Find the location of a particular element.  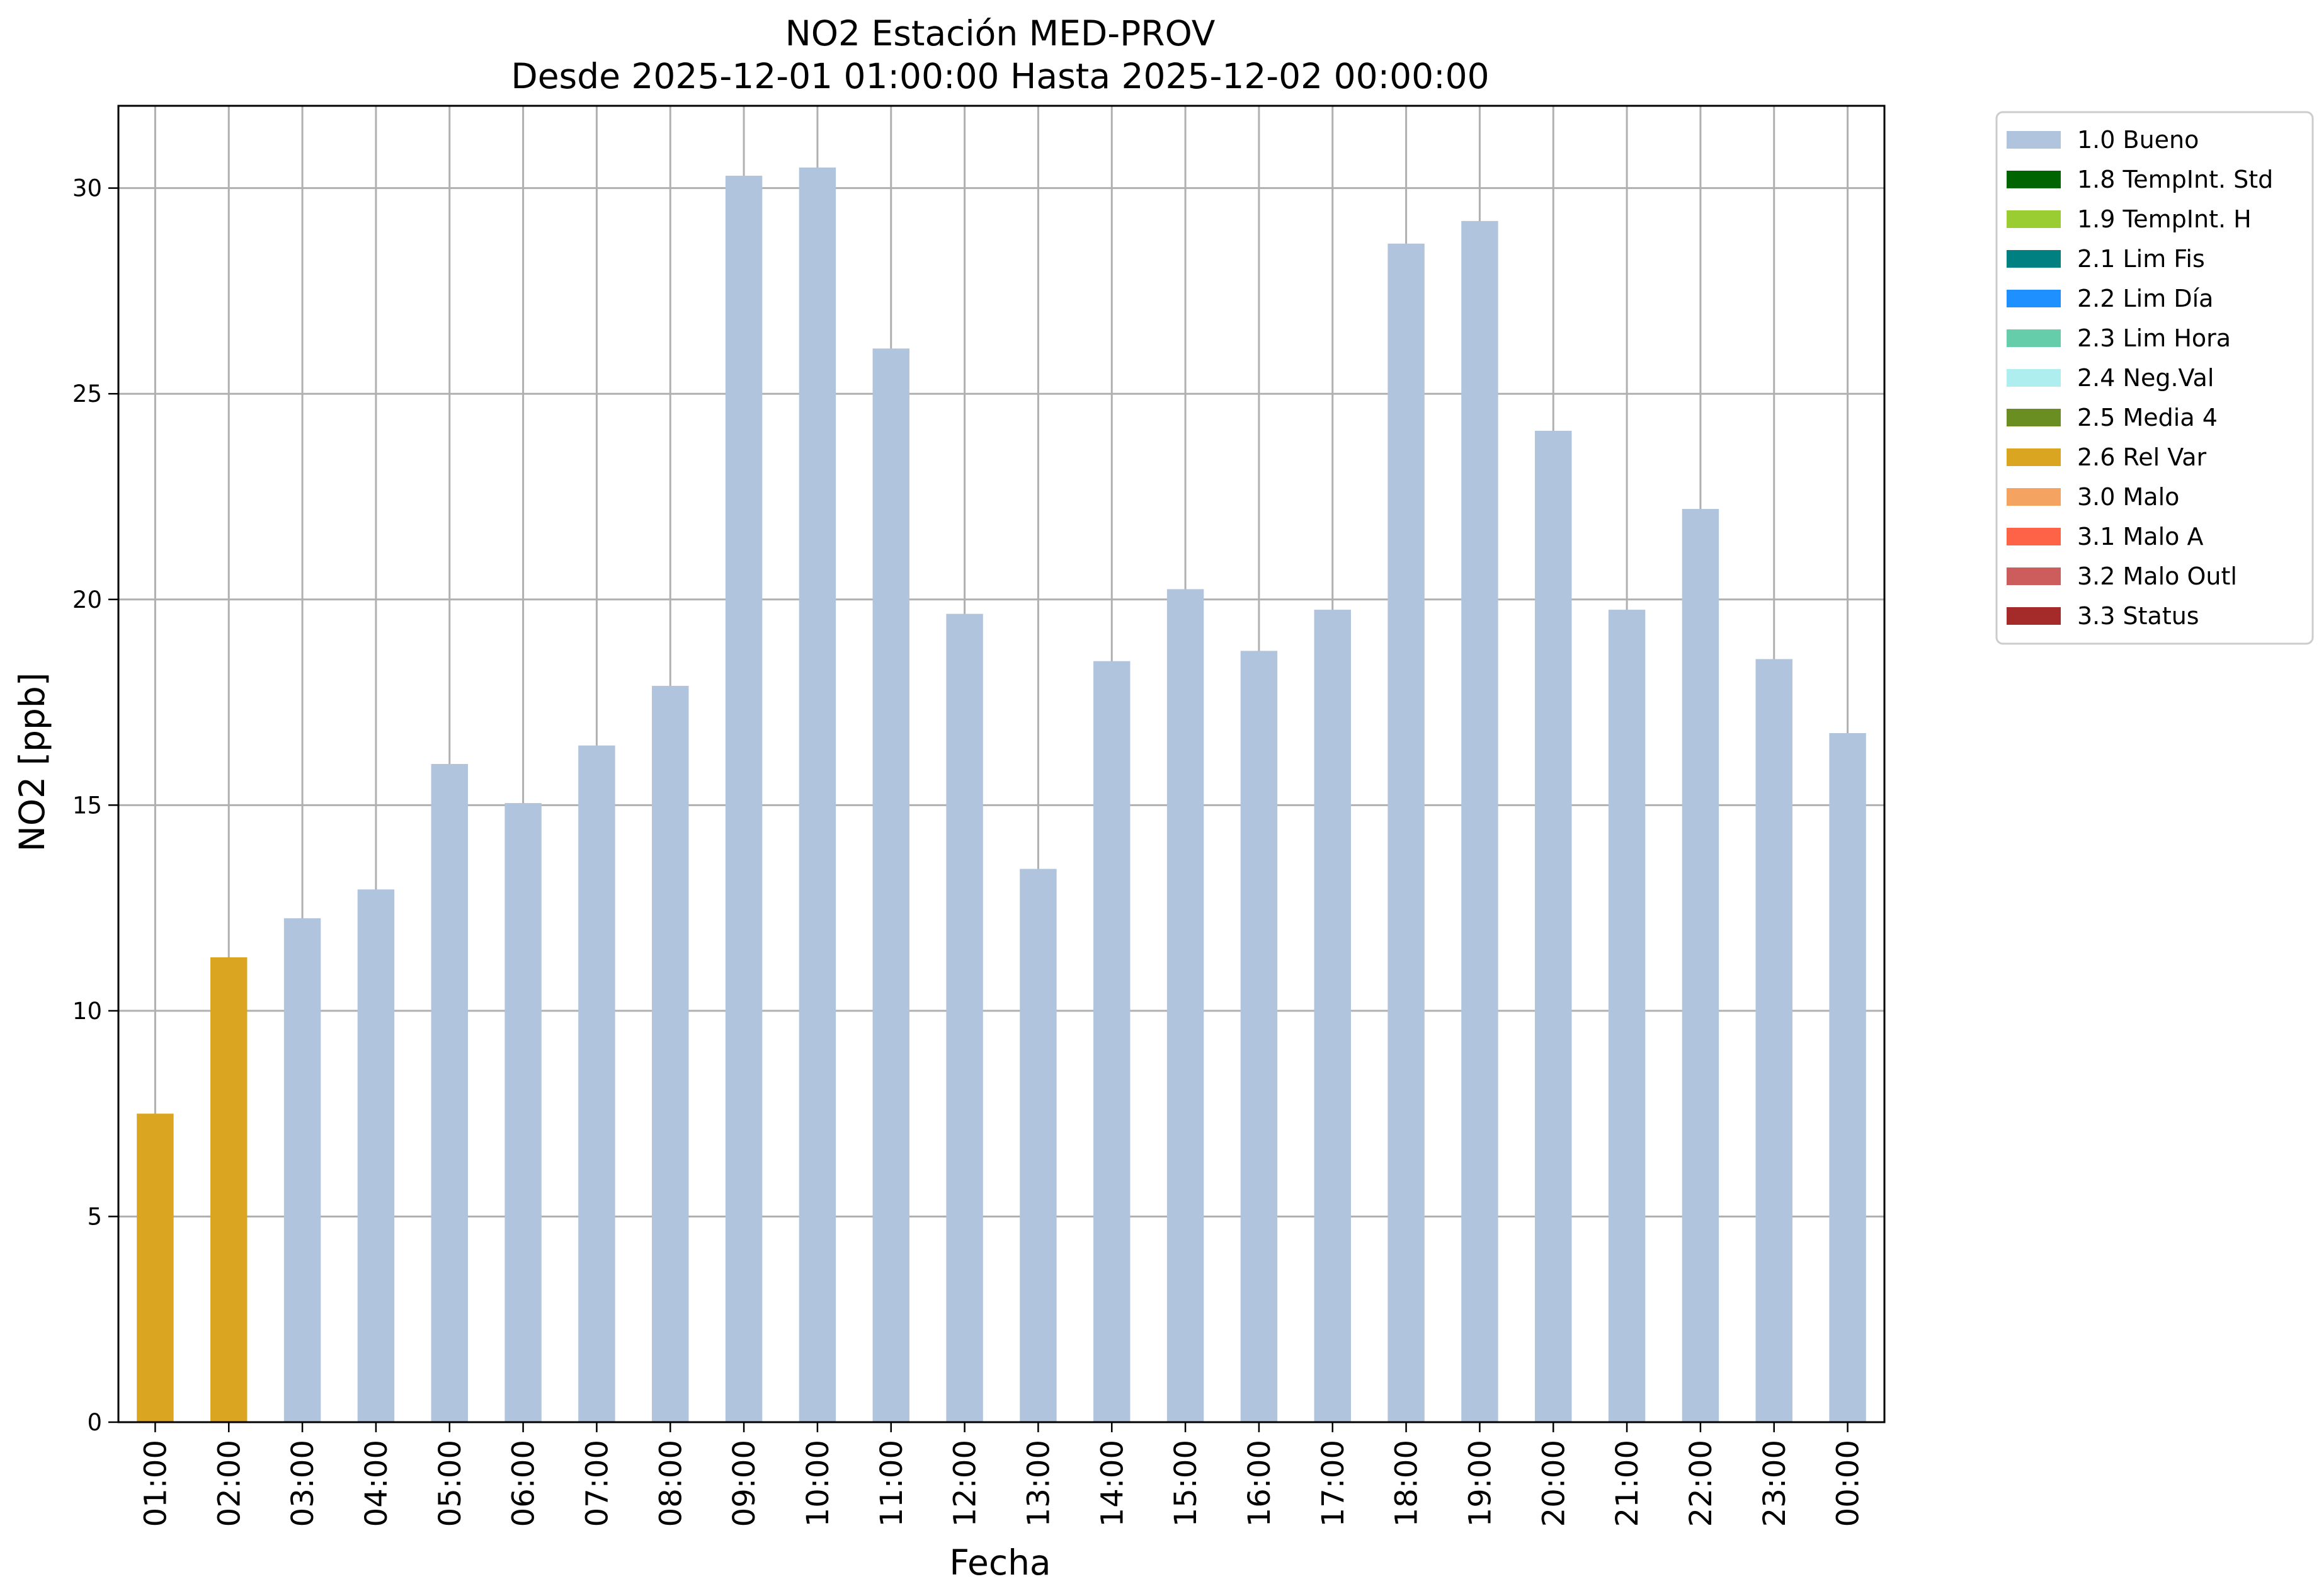

legend-label: 3.3 Status is located at coordinates (2138, 616).